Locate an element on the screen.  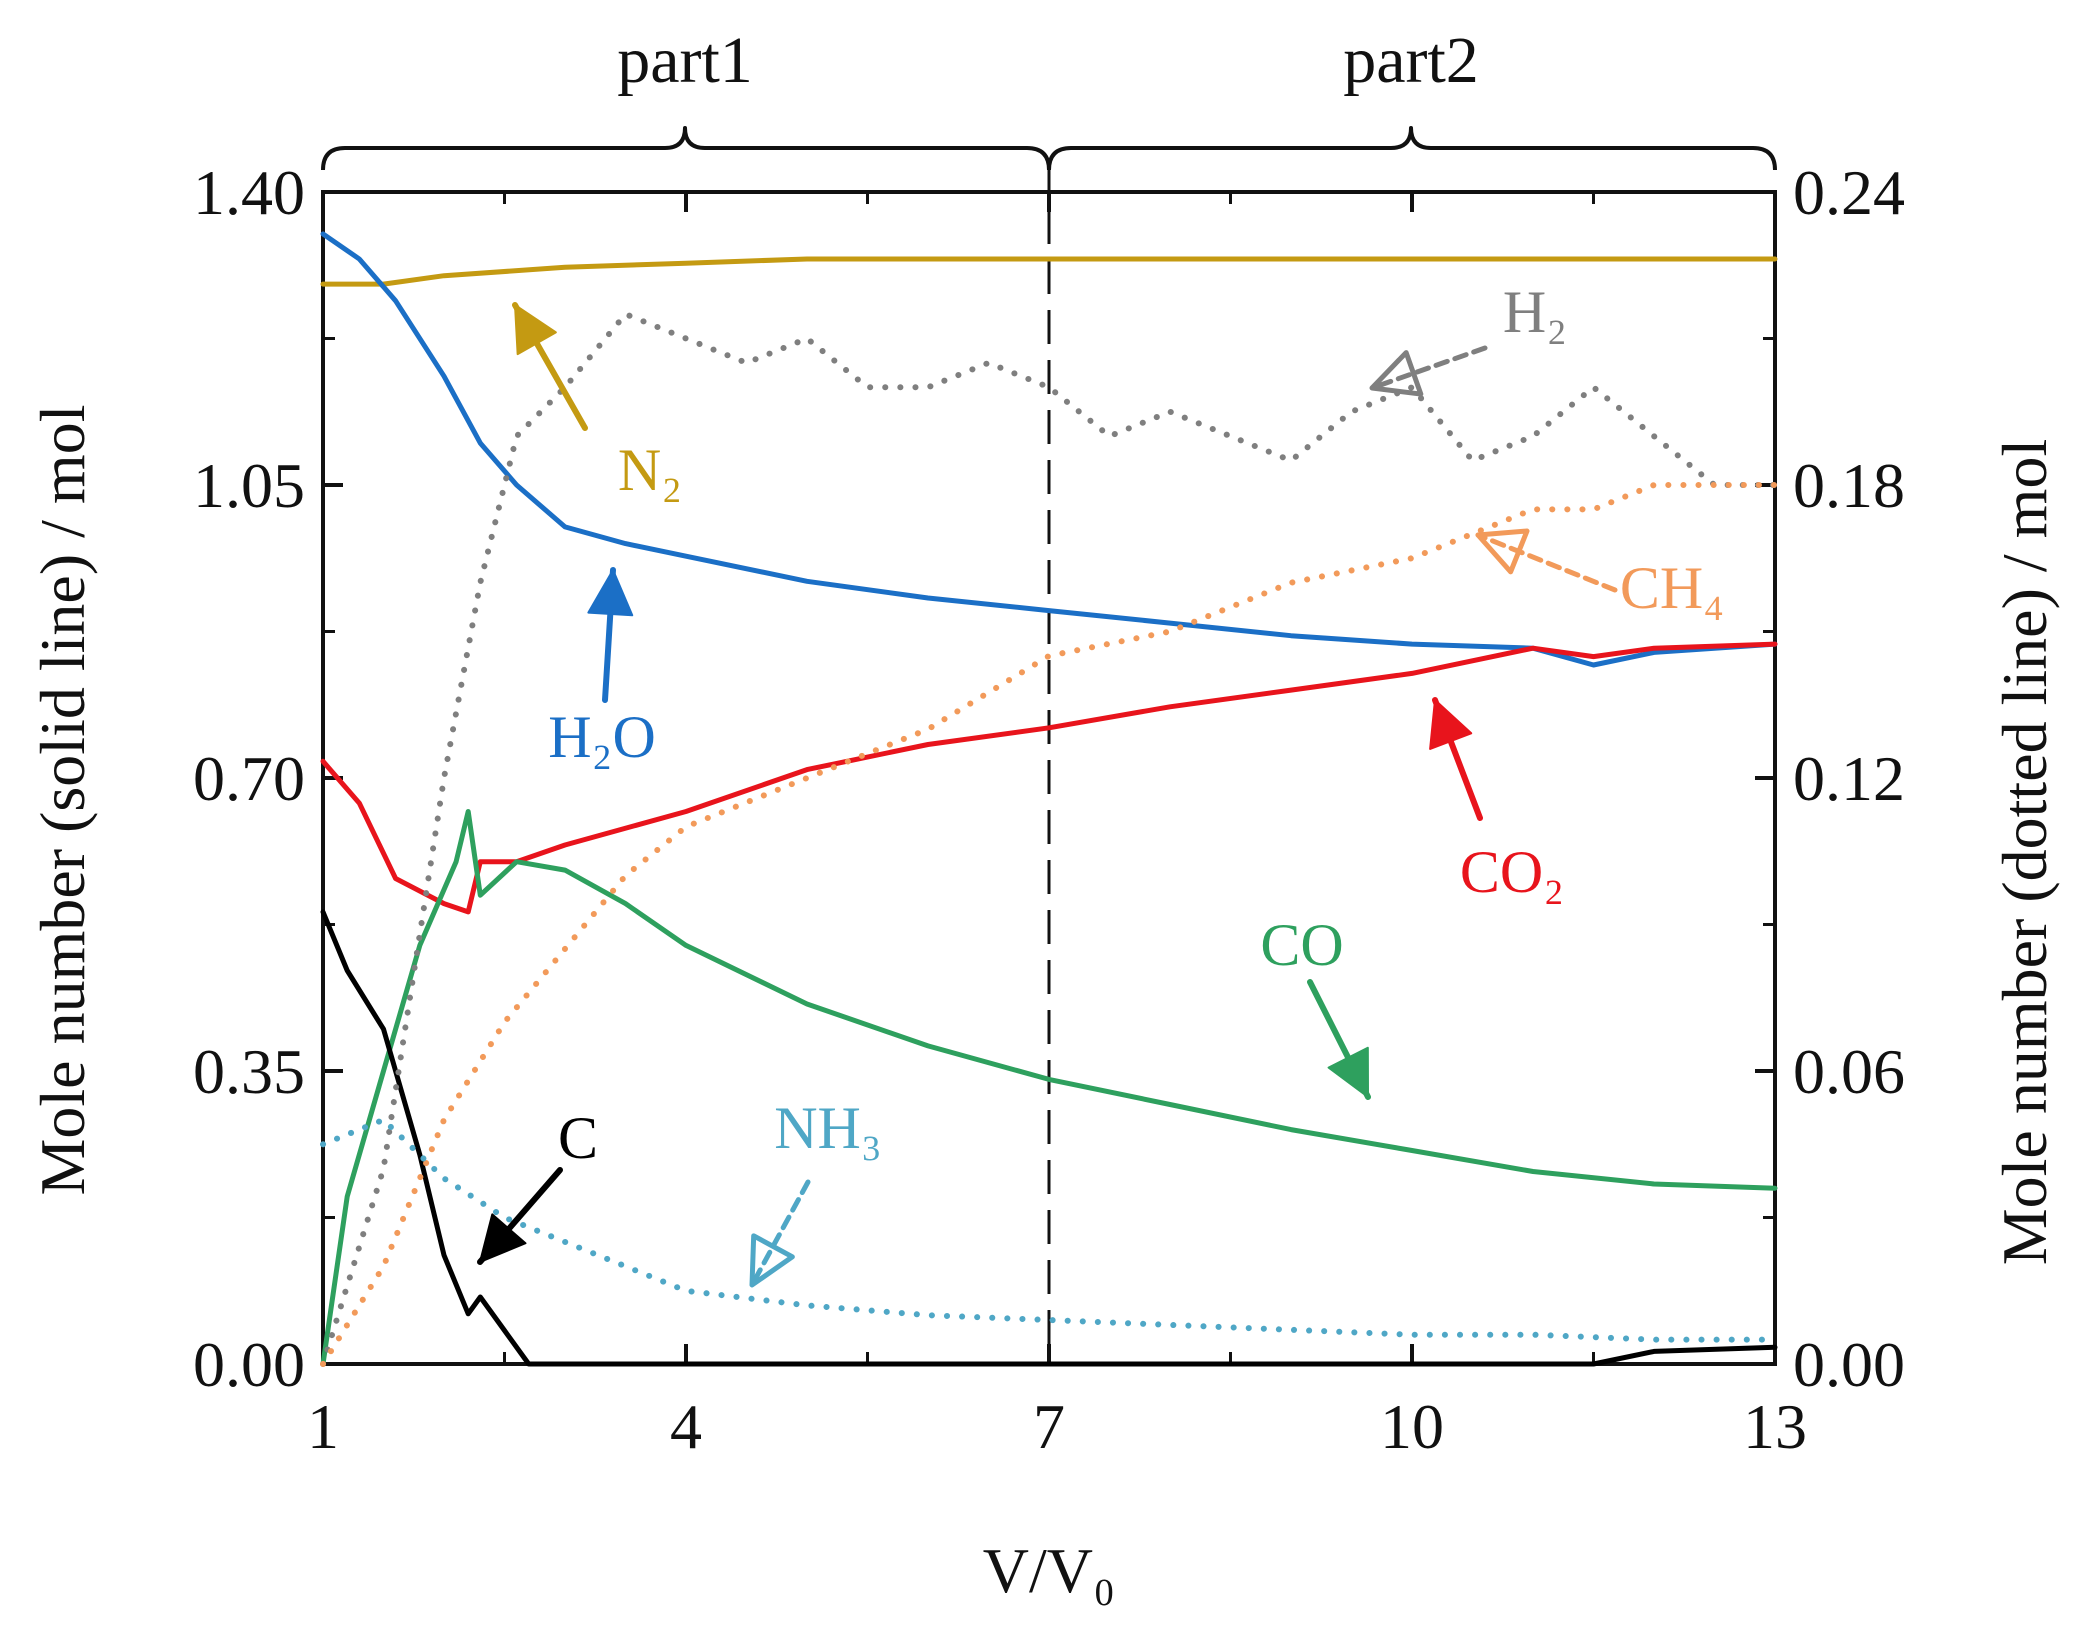
series-nh3-line is located at coordinates (1049, 1229).